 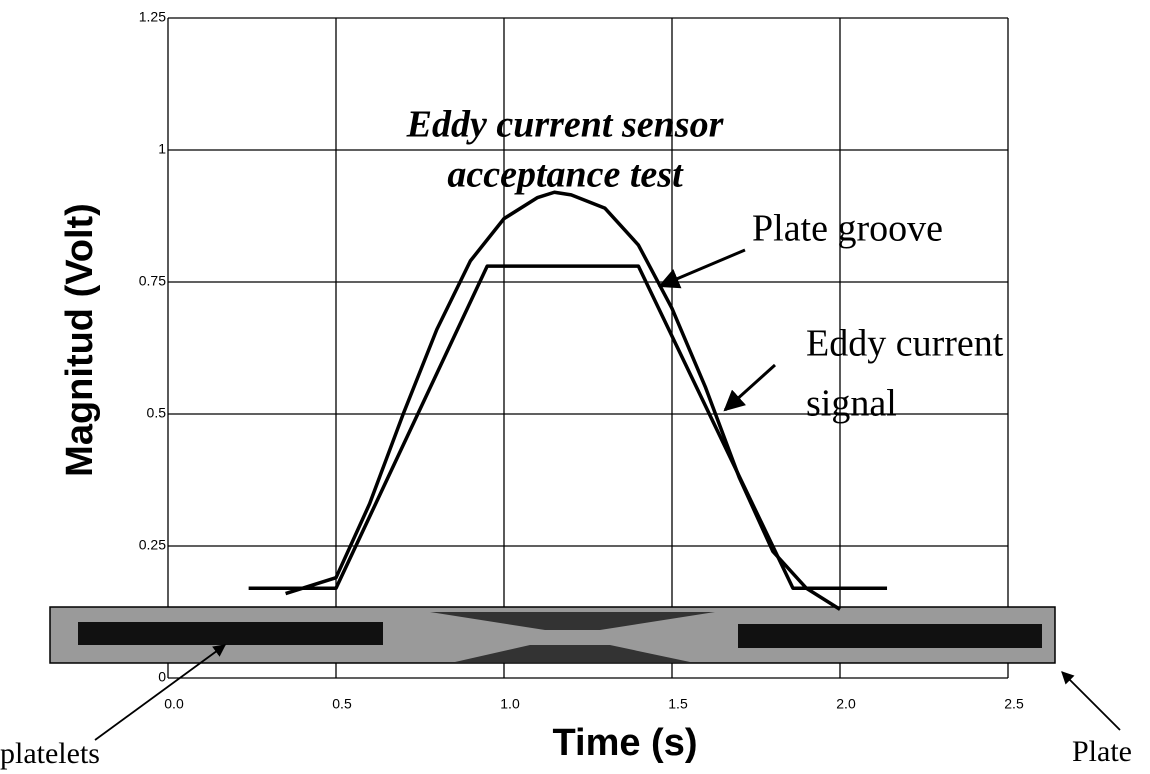 What do you see at coordinates (510, 704) in the screenshot?
I see `x-tick-label: 1.0` at bounding box center [510, 704].